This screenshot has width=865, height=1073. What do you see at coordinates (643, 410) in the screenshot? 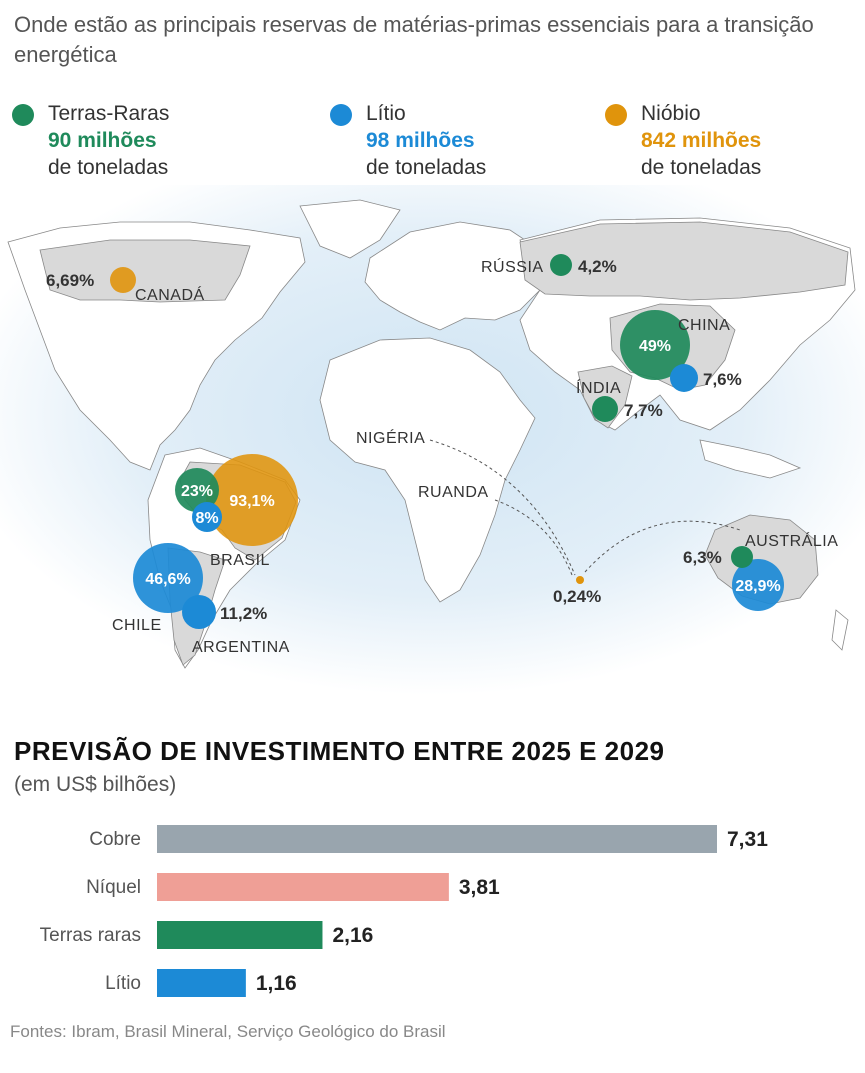
I see `pct-india-terras: 7,7%` at bounding box center [643, 410].